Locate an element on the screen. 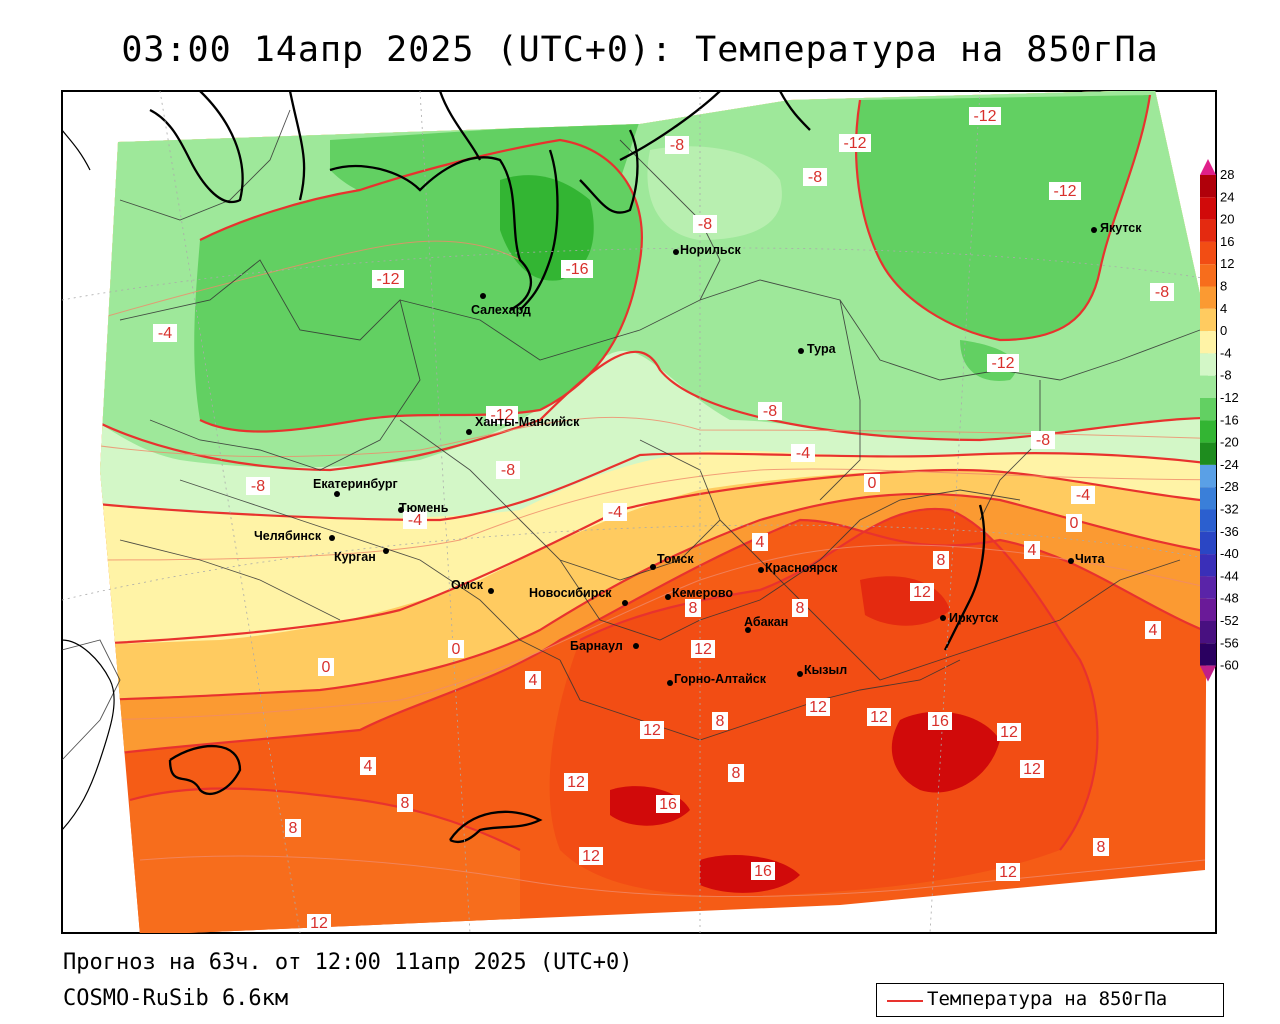  city-label: Томск is located at coordinates (675, 559).